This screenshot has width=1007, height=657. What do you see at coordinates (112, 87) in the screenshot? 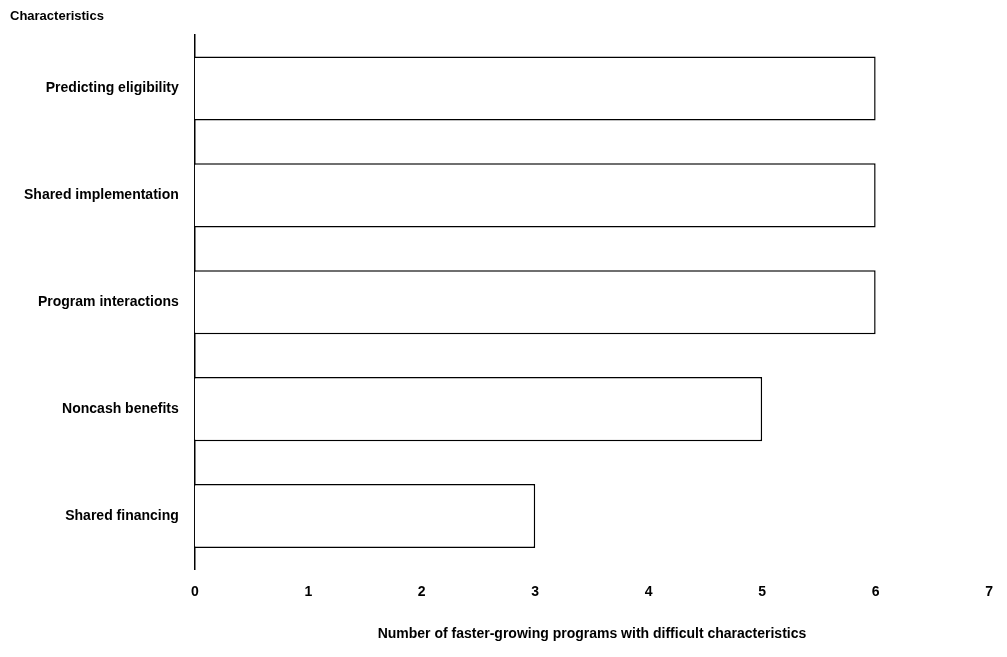
I see `y-tick-label: Predicting eligibility` at bounding box center [112, 87].